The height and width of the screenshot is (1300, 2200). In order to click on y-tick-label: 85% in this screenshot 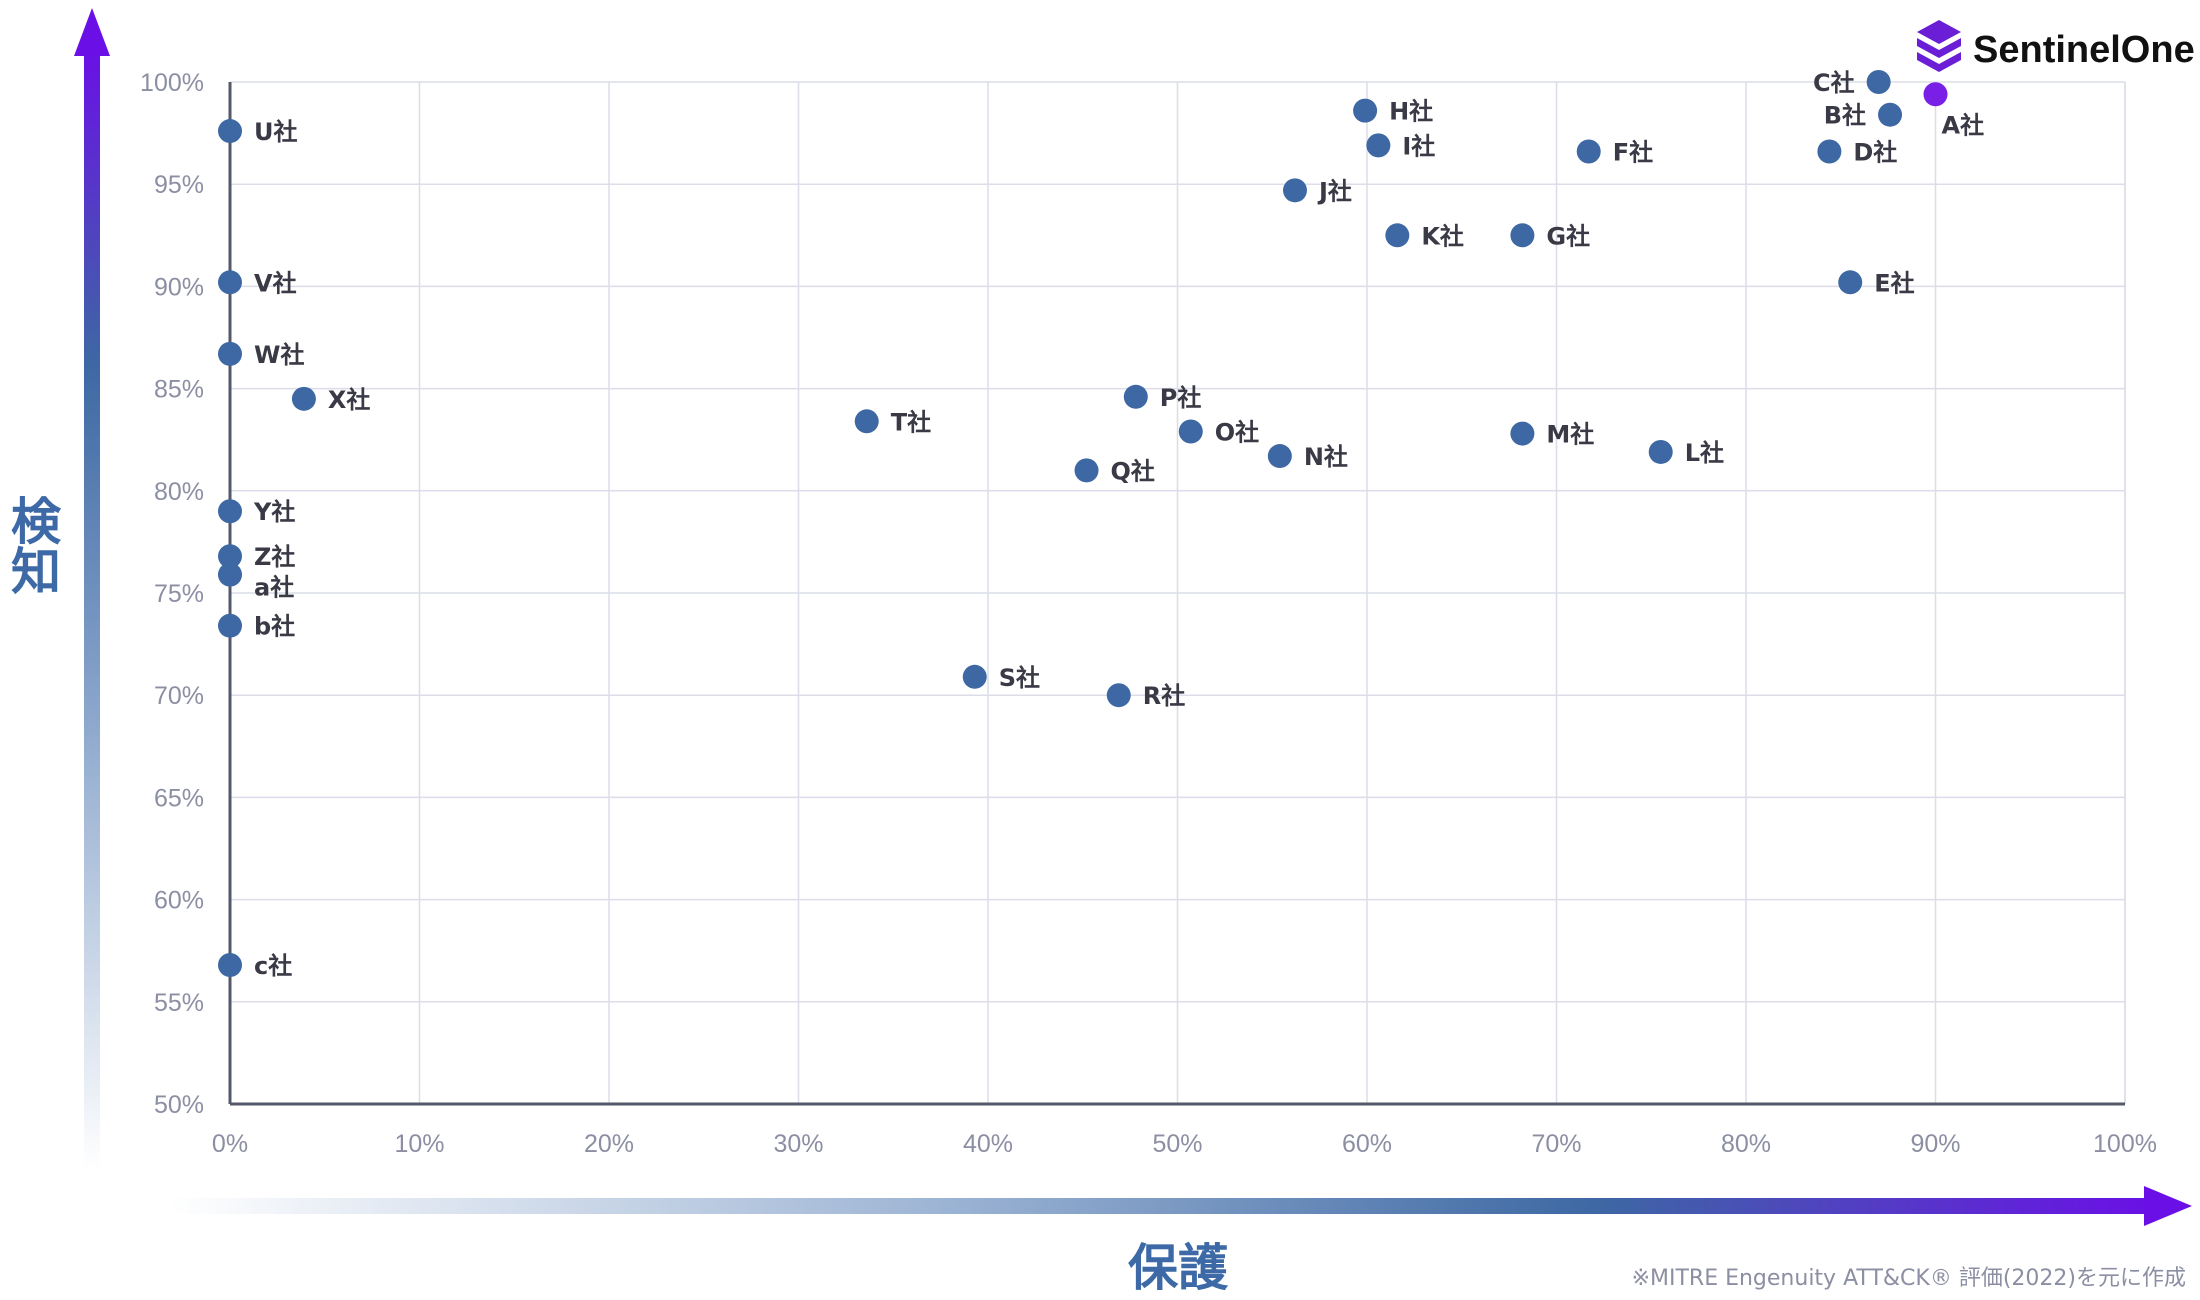, I will do `click(179, 390)`.